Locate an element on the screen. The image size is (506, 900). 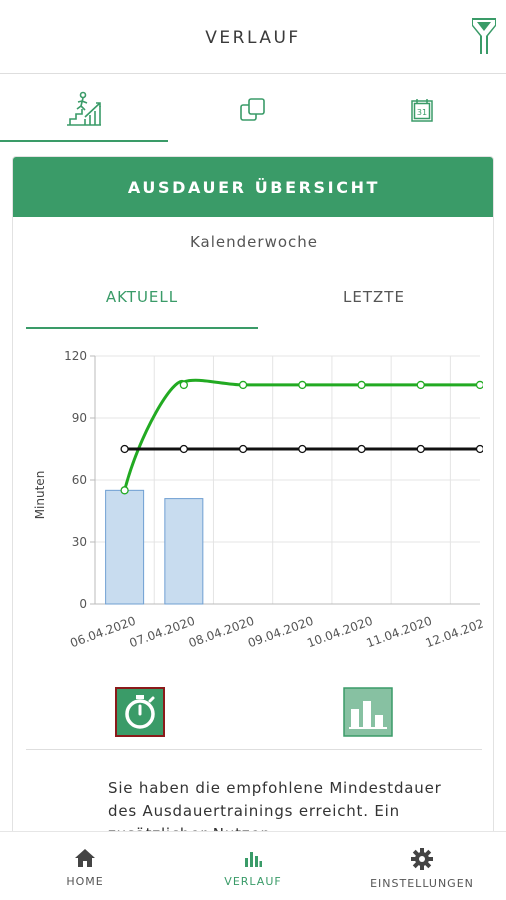
y-tick-label: 30 is located at coordinates (79, 542).